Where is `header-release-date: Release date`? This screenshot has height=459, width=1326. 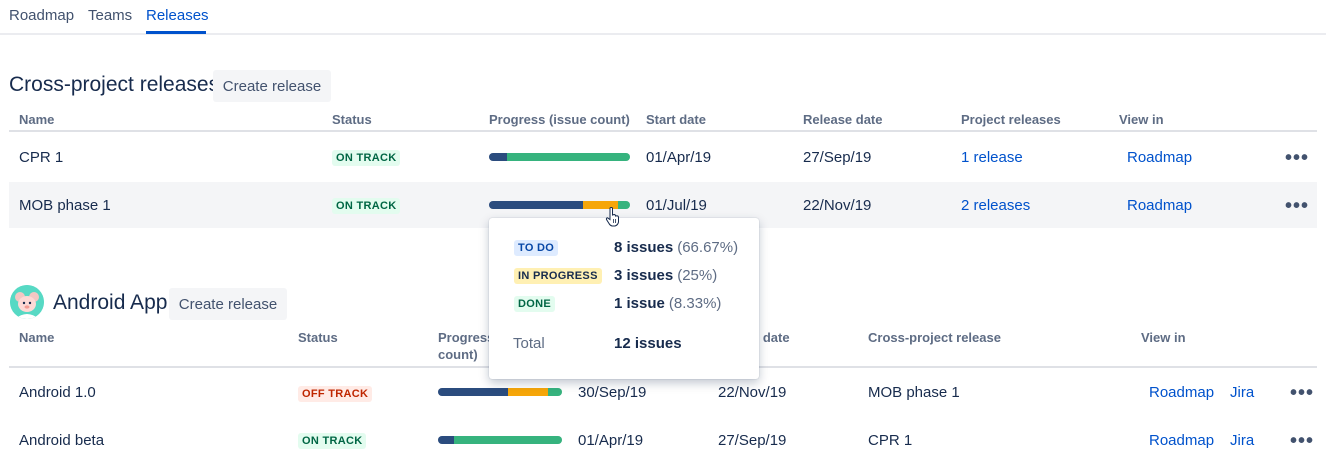
header-release-date: Release date is located at coordinates (843, 119).